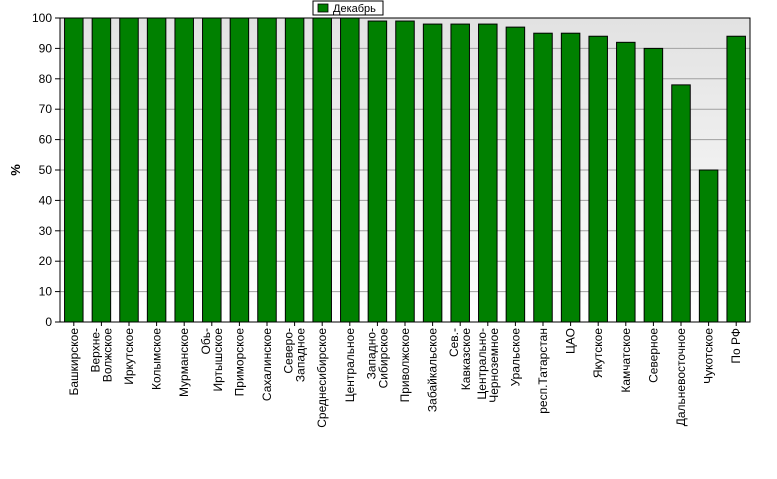  I want to click on x-category-label: Сахалинское, so click(267, 364).